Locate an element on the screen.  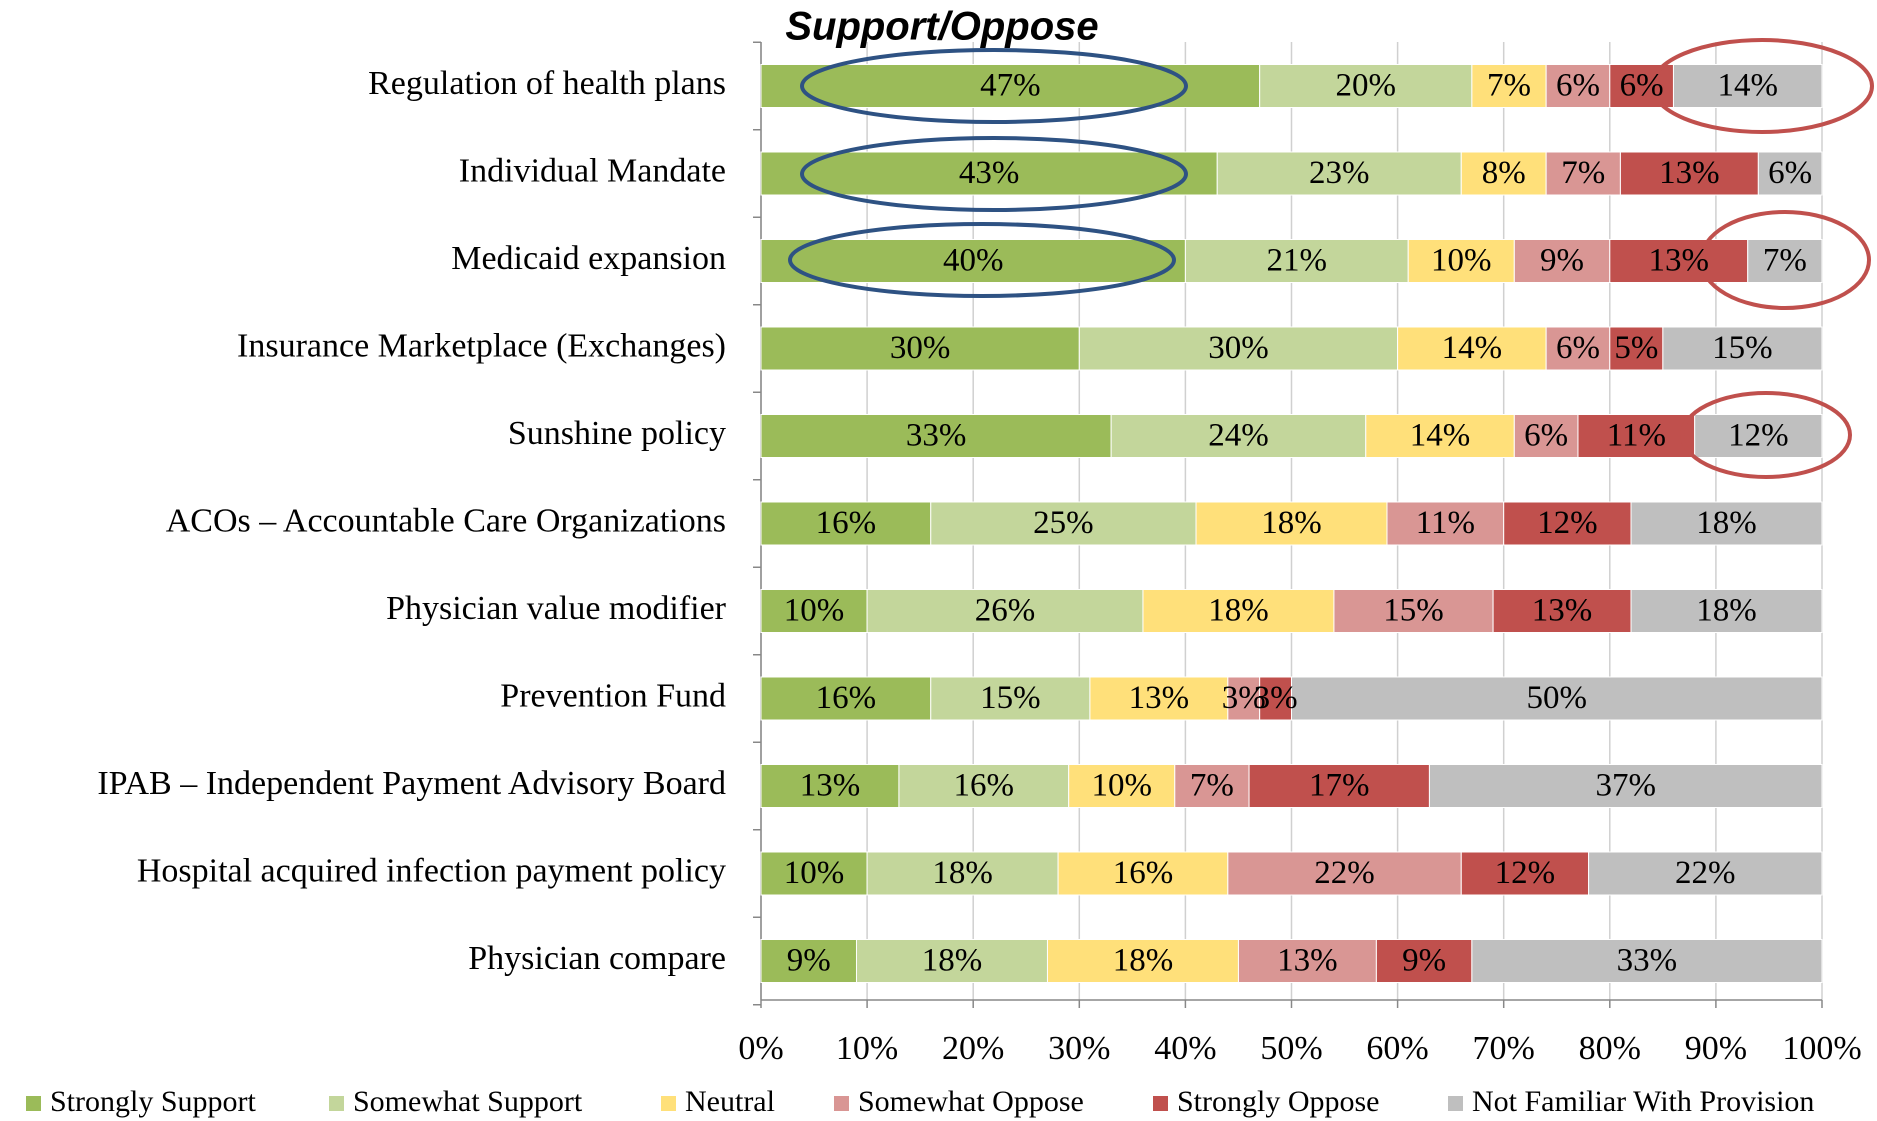
y-tick-label: Sunshine policy is located at coordinates (617, 433).